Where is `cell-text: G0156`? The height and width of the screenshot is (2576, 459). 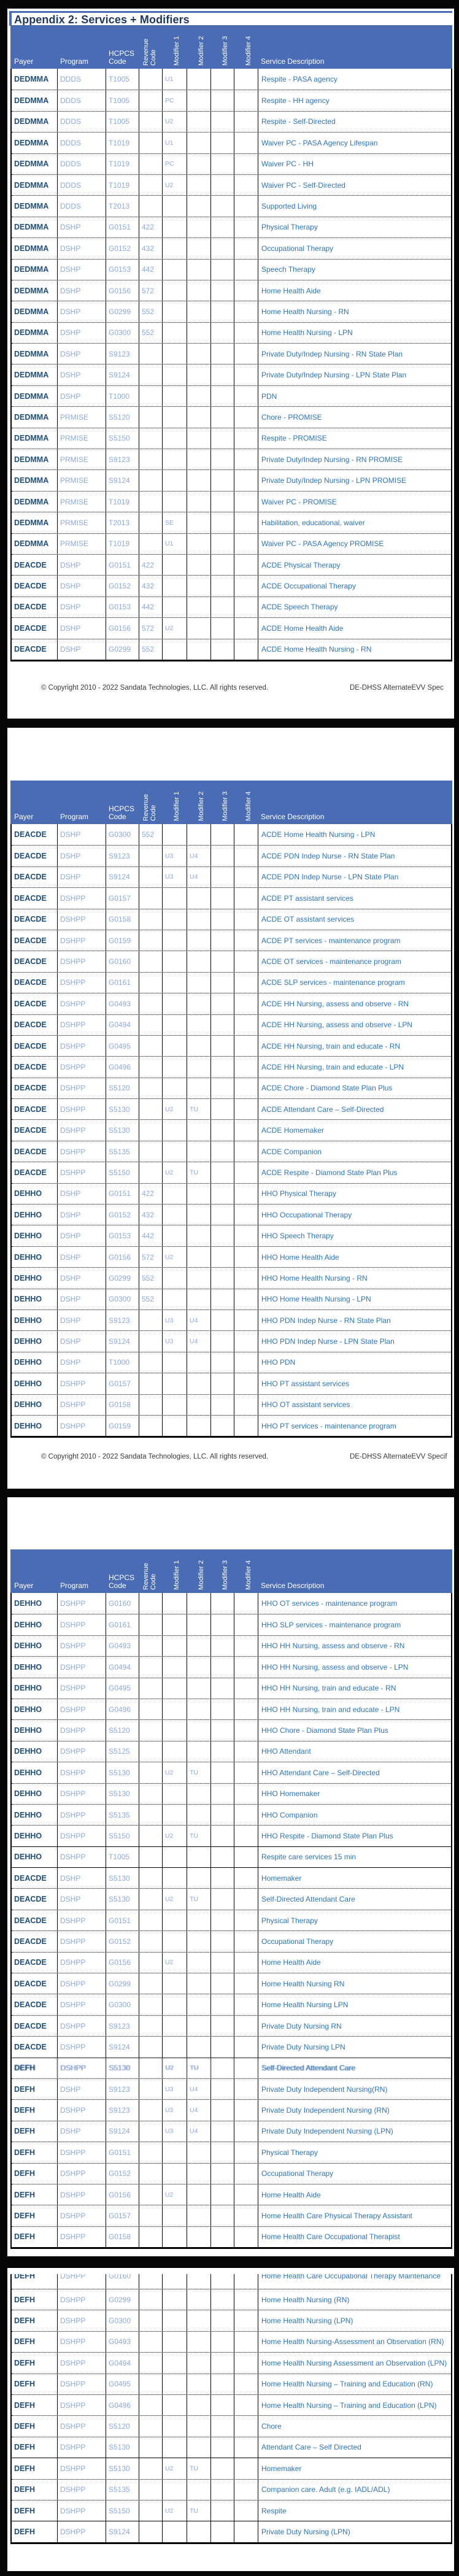 cell-text: G0156 is located at coordinates (120, 1257).